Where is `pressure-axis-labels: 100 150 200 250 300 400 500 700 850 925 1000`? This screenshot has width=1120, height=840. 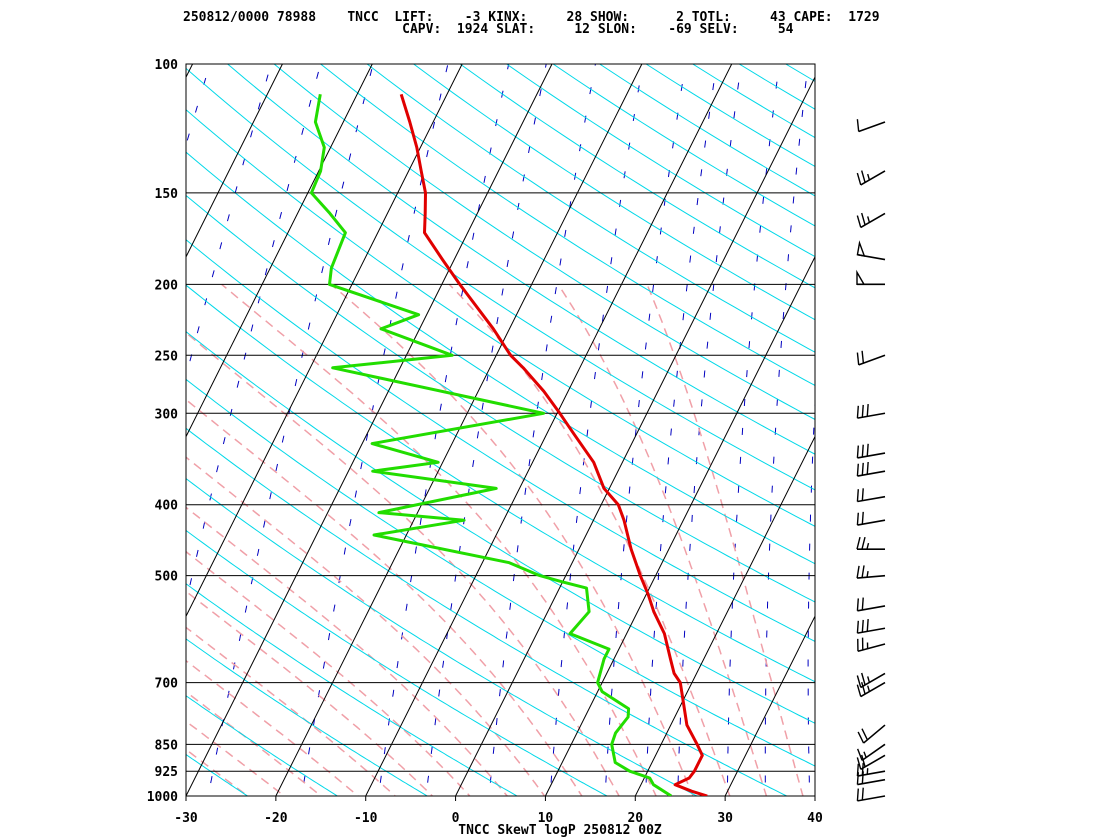 pressure-axis-labels: 100 150 200 250 300 400 500 700 850 925 1000 is located at coordinates (162, 431).